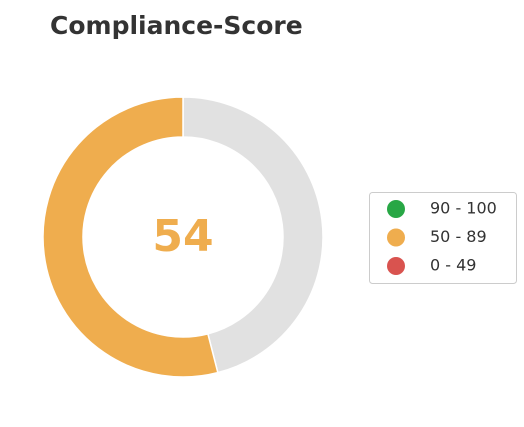 The height and width of the screenshot is (427, 524). What do you see at coordinates (458, 236) in the screenshot?
I see `legend-label: 50 - 89` at bounding box center [458, 236].